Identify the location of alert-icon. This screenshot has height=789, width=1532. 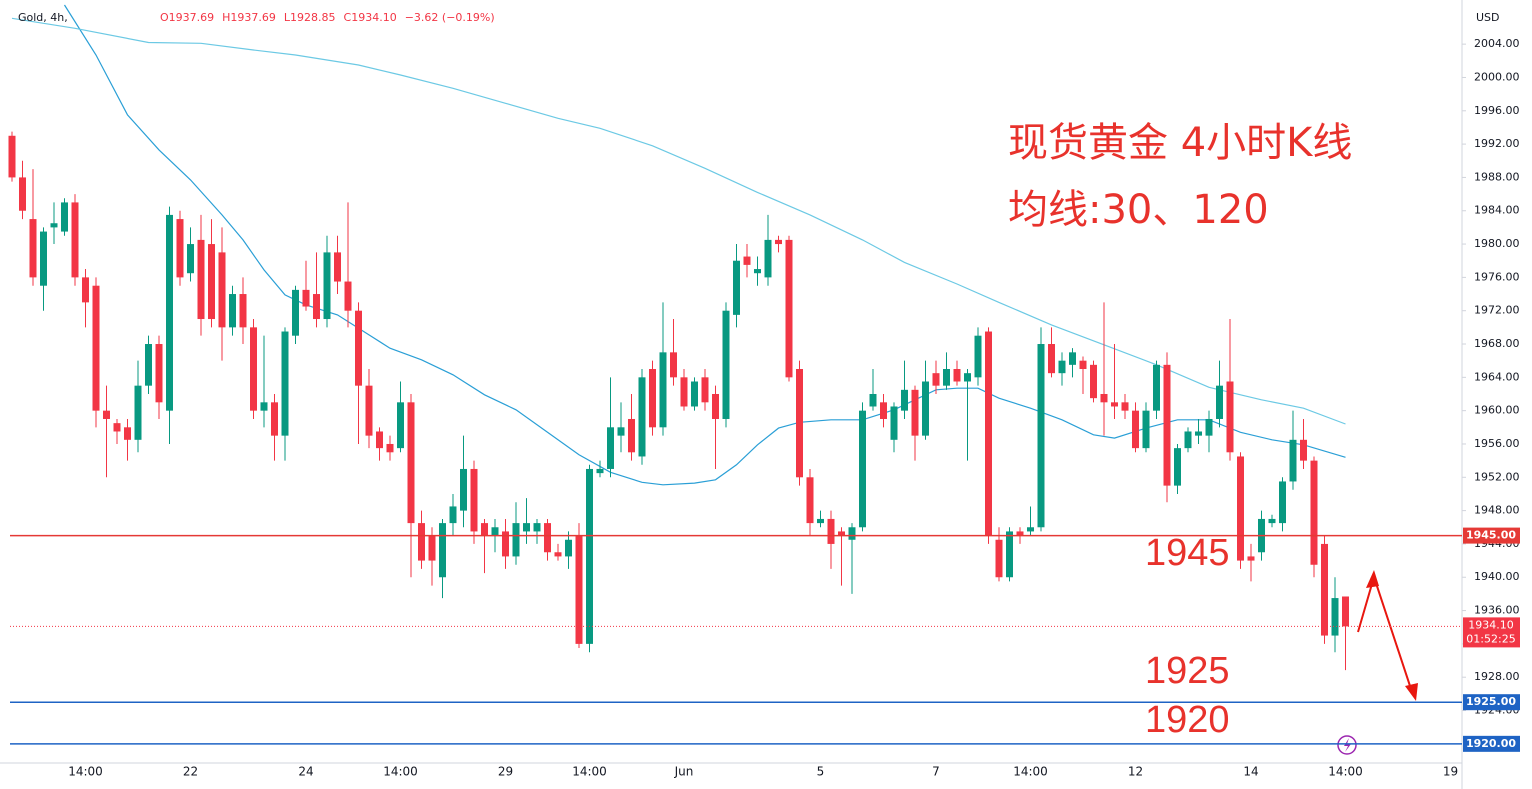
(1347, 745).